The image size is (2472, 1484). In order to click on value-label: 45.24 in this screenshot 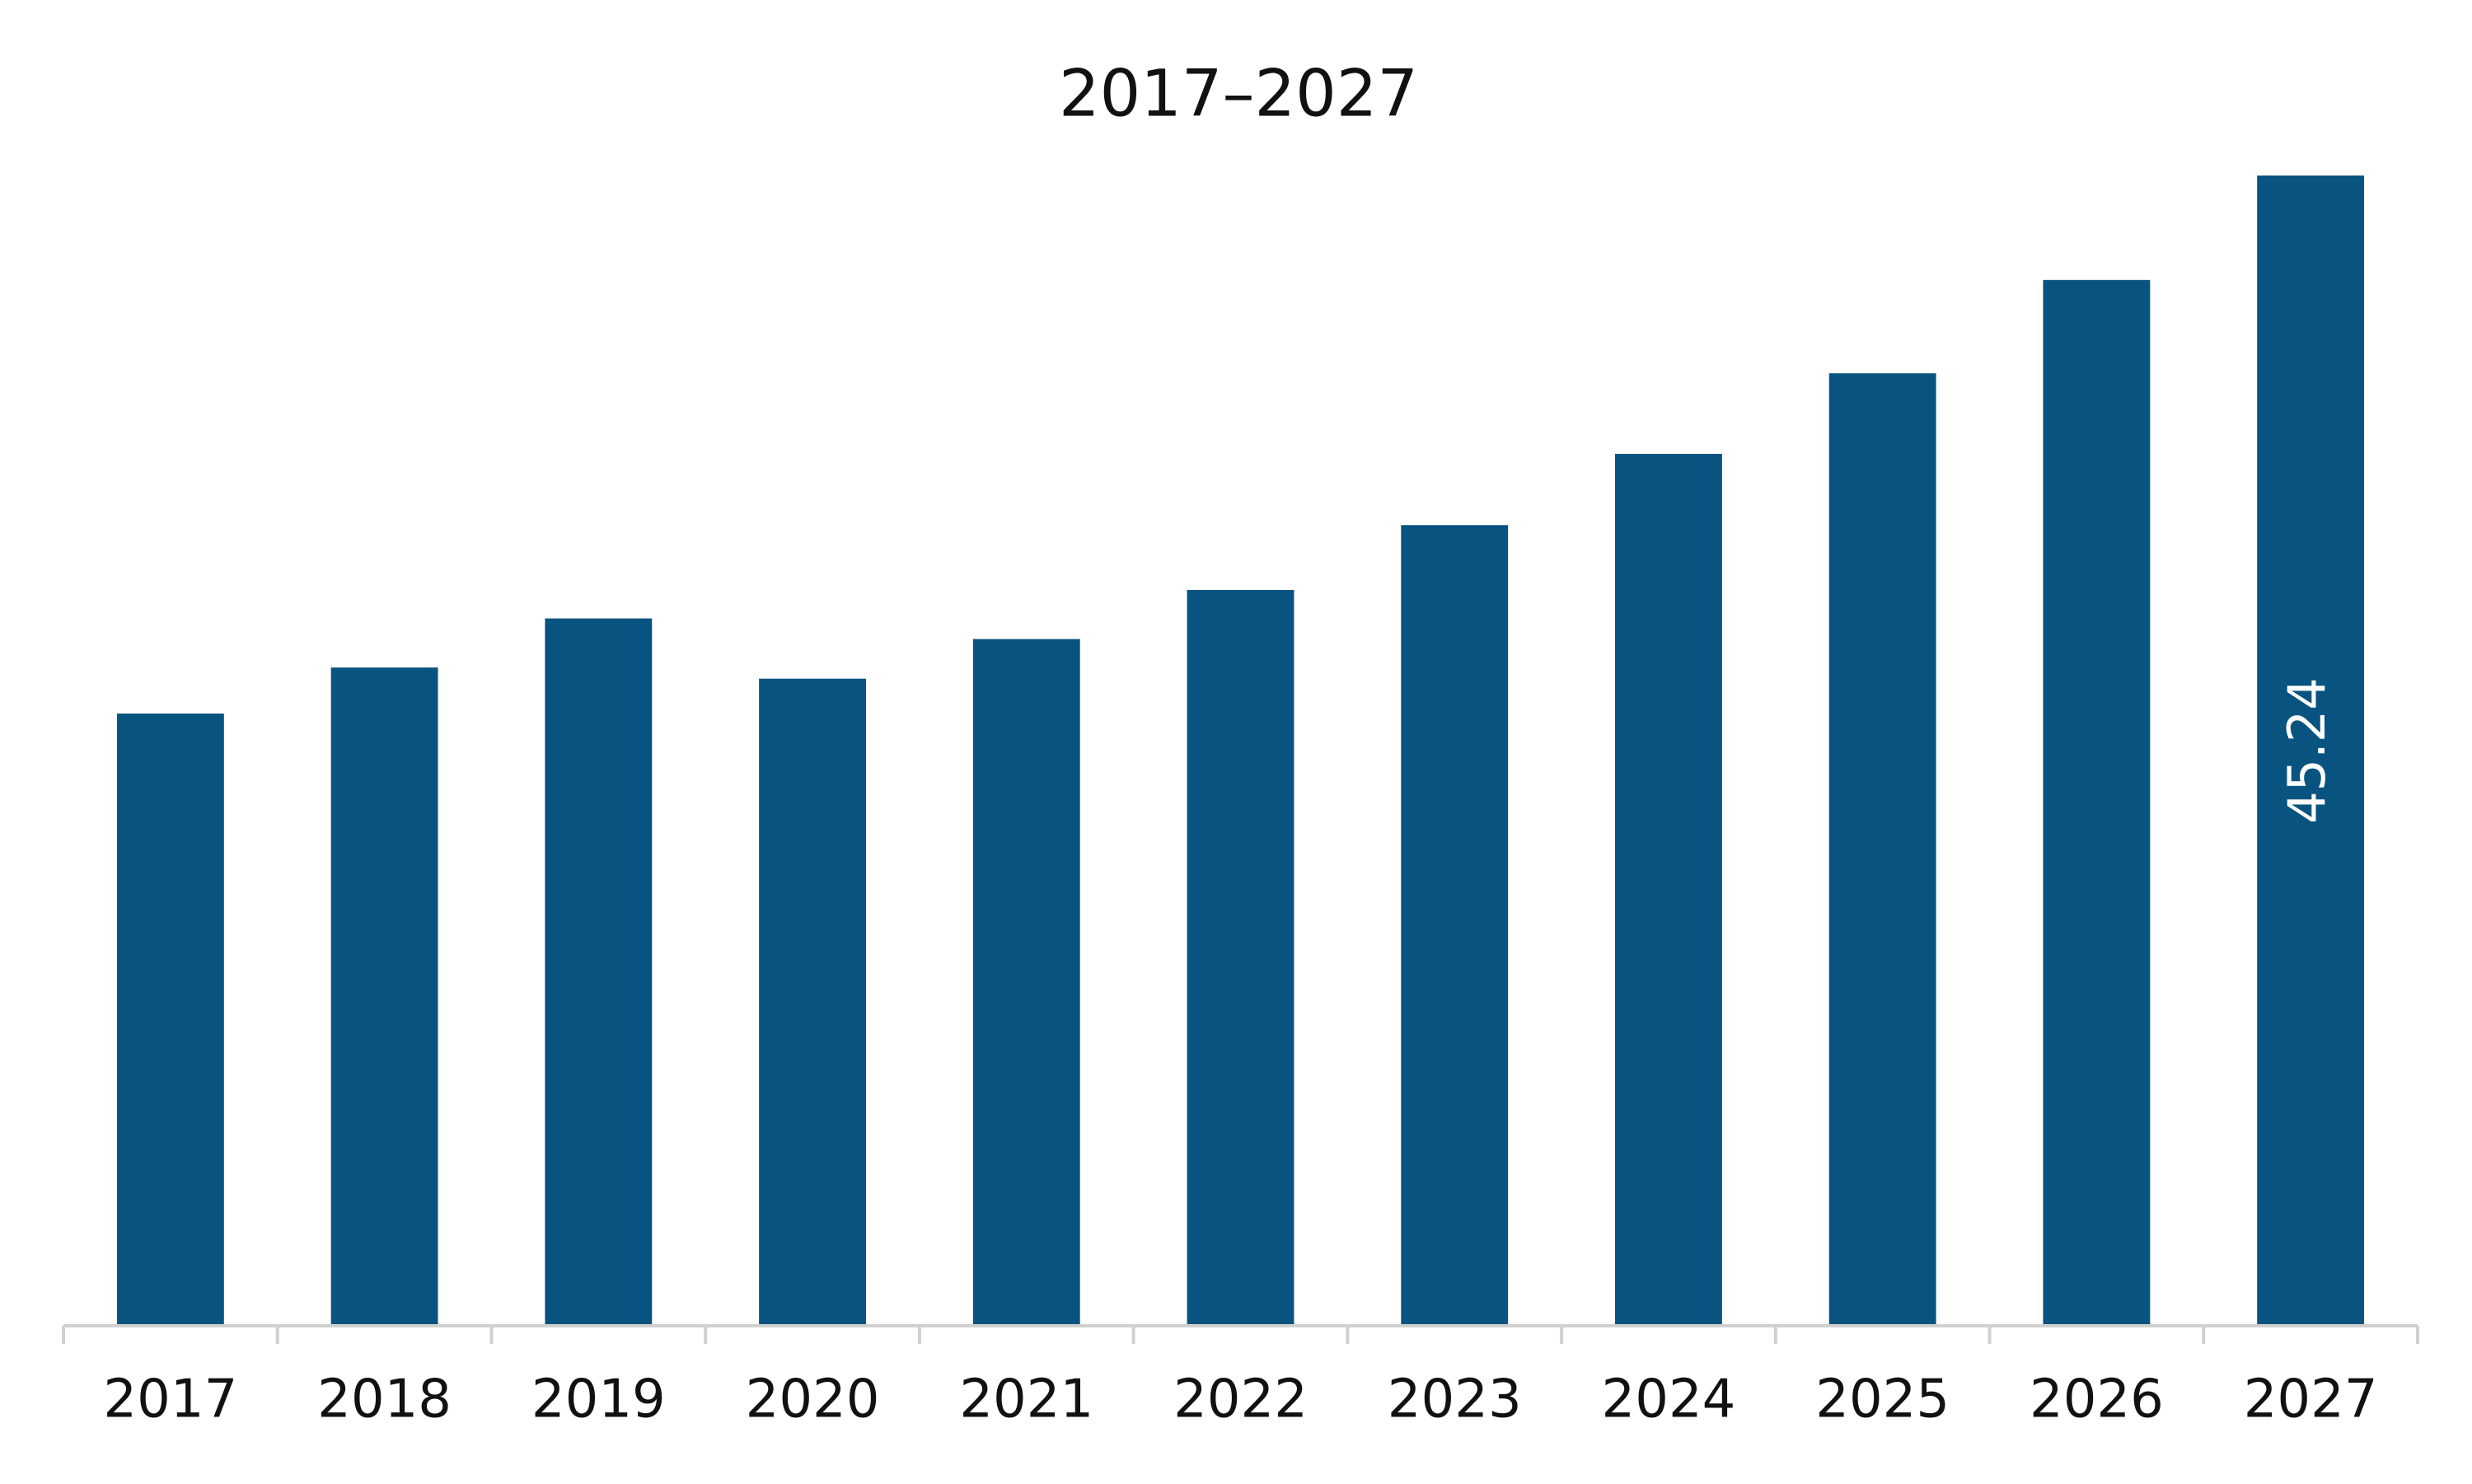, I will do `click(2307, 751)`.